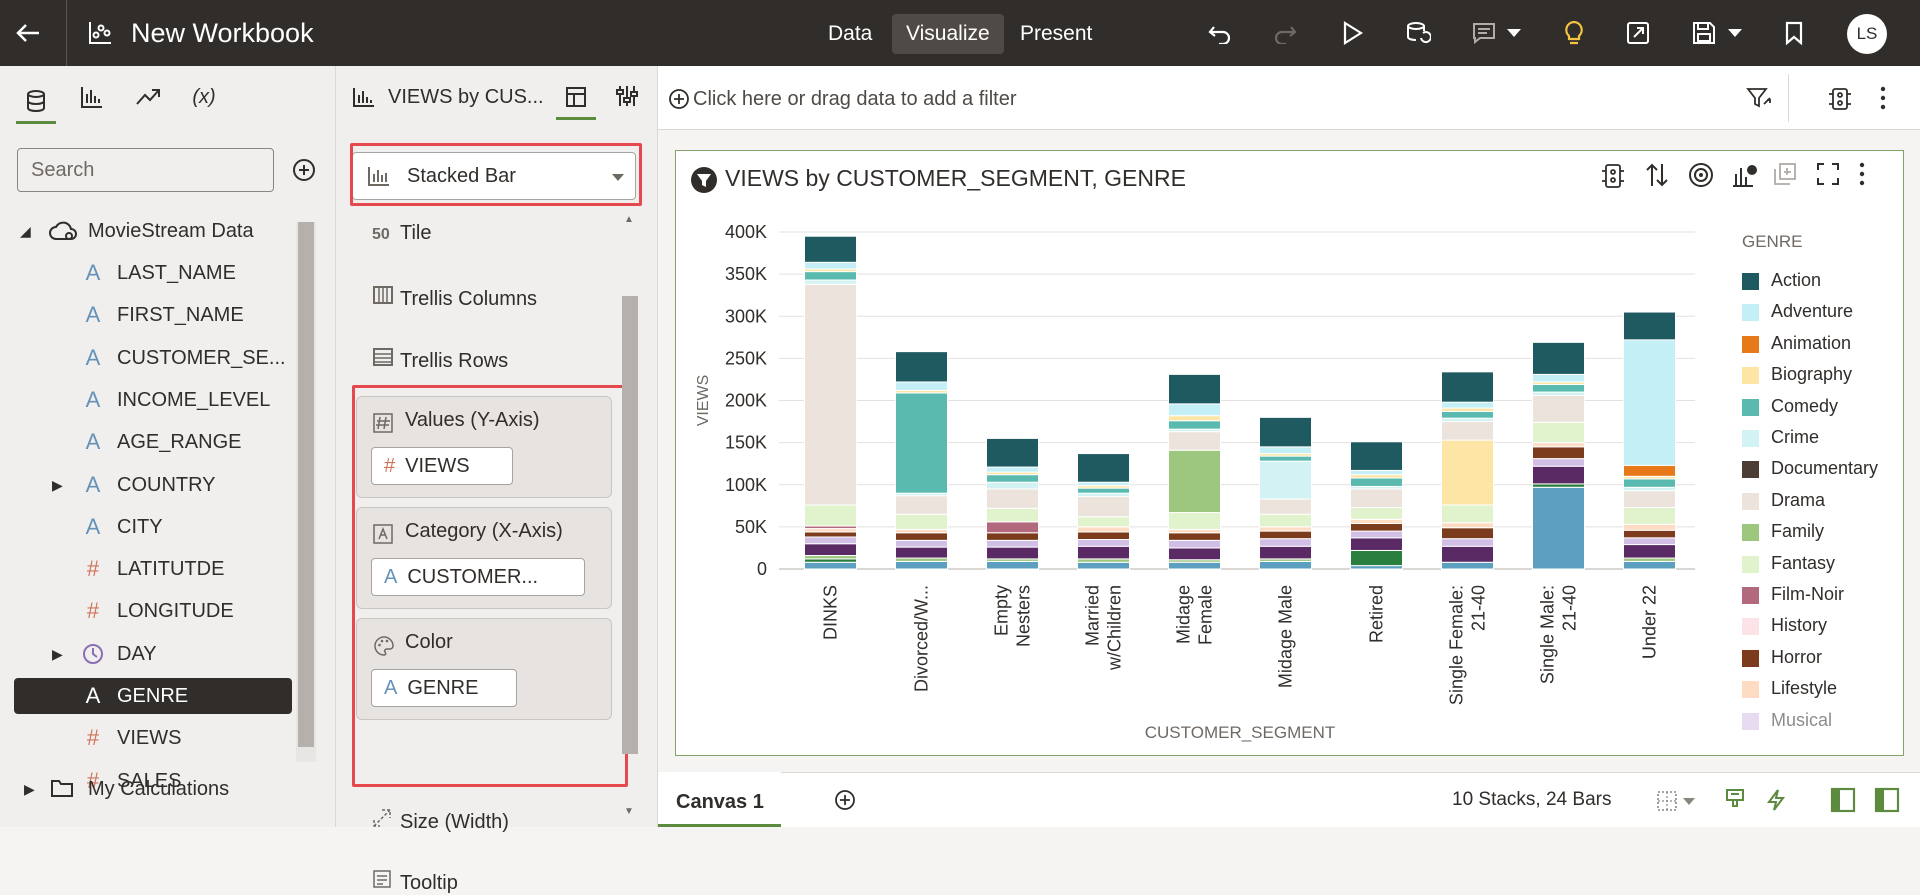  Describe the element at coordinates (148, 442) in the screenshot. I see `field-age-range: A AGE_RANGE` at that location.